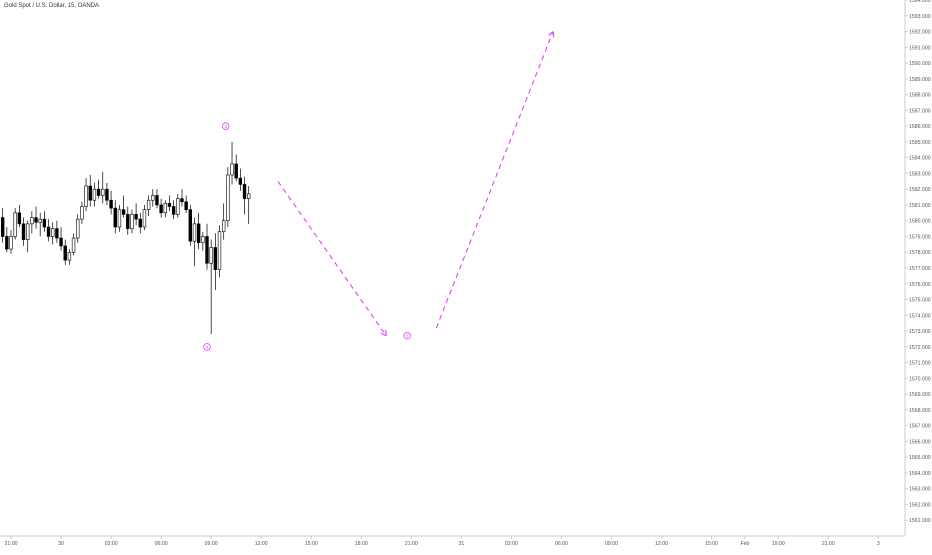  Describe the element at coordinates (11, 544) in the screenshot. I see `time-tick-label: 21:00` at that location.